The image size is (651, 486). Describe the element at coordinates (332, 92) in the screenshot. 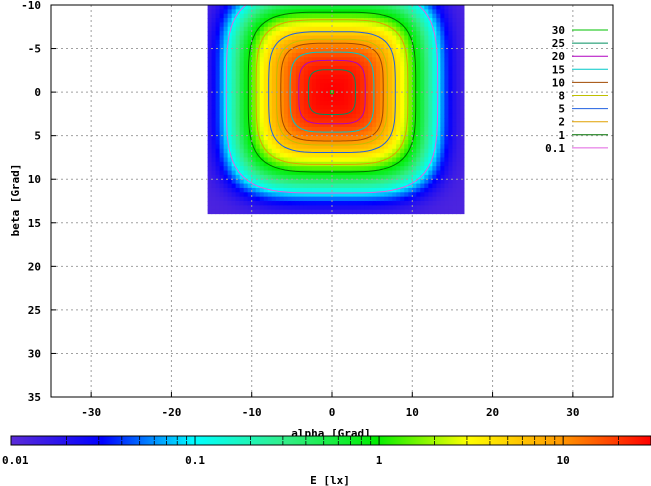

I see `contour-line` at that location.